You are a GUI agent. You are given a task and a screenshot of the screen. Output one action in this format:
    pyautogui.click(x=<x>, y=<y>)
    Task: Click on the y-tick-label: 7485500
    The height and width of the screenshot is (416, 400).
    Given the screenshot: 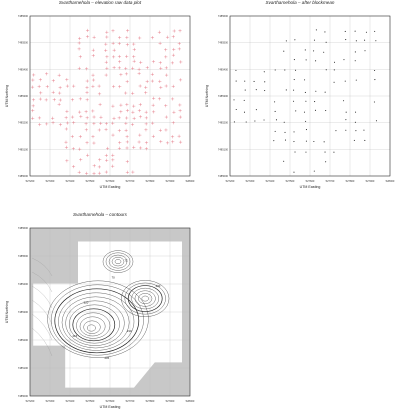 What is the action you would take?
    pyautogui.click(x=23, y=43)
    